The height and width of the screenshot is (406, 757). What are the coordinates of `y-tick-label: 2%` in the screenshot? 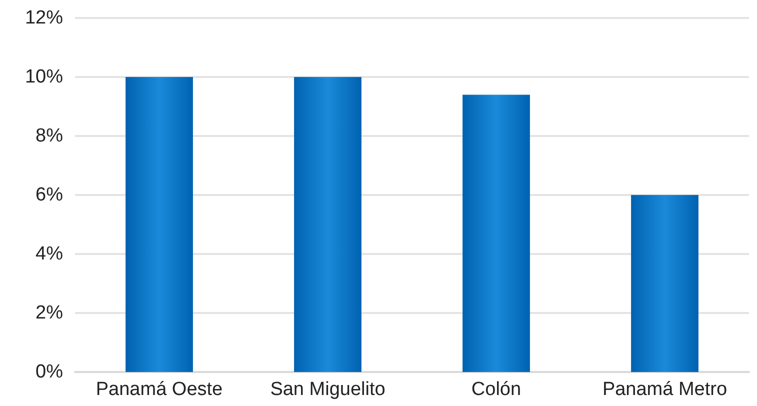 It's located at (50, 313).